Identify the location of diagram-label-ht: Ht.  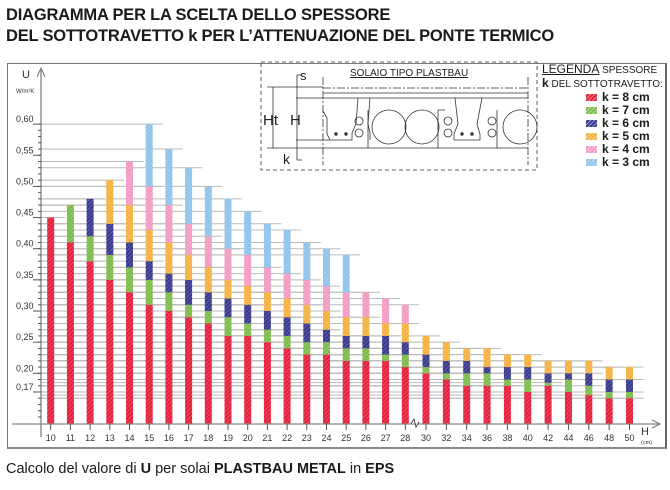
(271, 120).